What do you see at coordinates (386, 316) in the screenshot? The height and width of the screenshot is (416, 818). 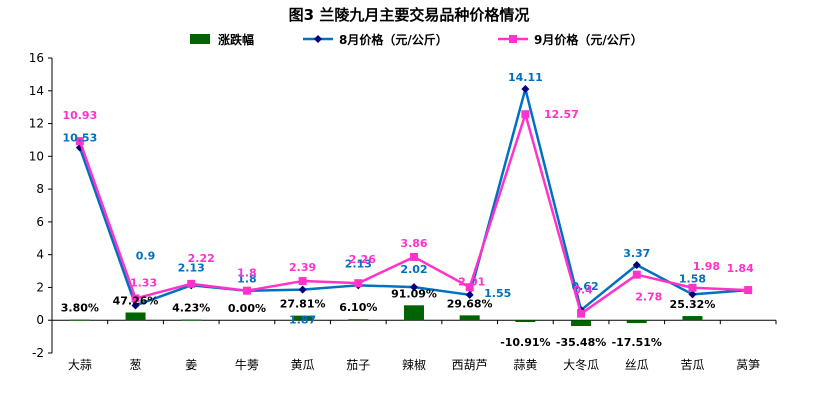 I see `bar-series` at bounding box center [386, 316].